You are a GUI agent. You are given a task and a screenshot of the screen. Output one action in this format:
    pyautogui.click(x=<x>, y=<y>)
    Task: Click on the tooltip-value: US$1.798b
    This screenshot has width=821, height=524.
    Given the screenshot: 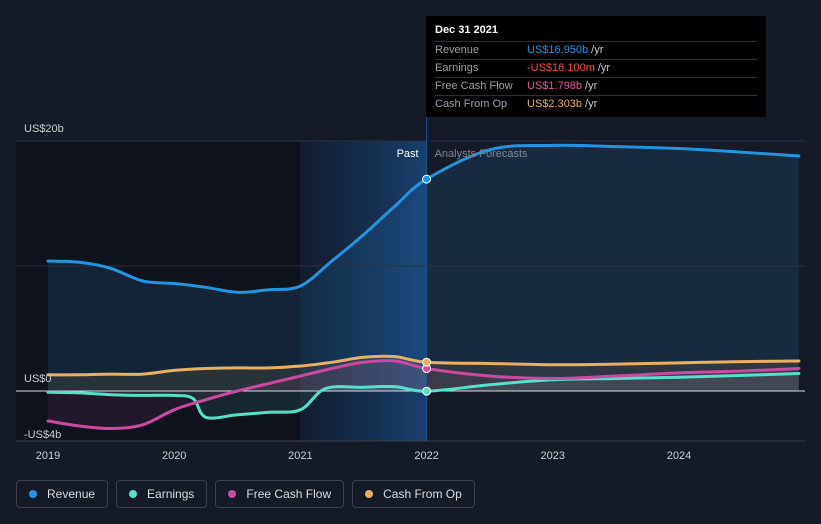 What is the action you would take?
    pyautogui.click(x=555, y=86)
    